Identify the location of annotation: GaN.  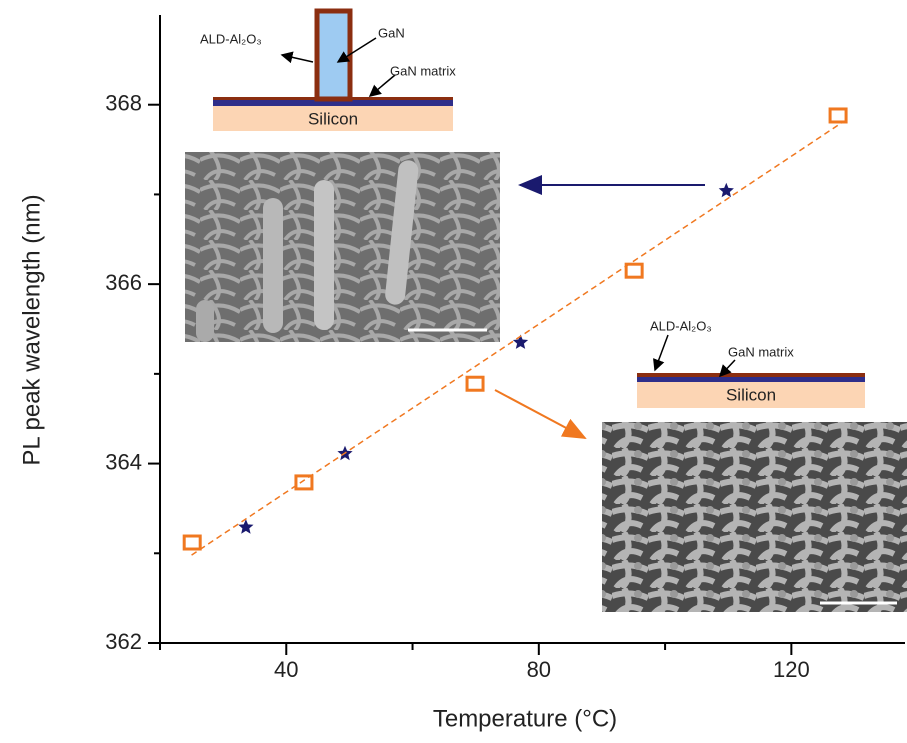
(391, 32).